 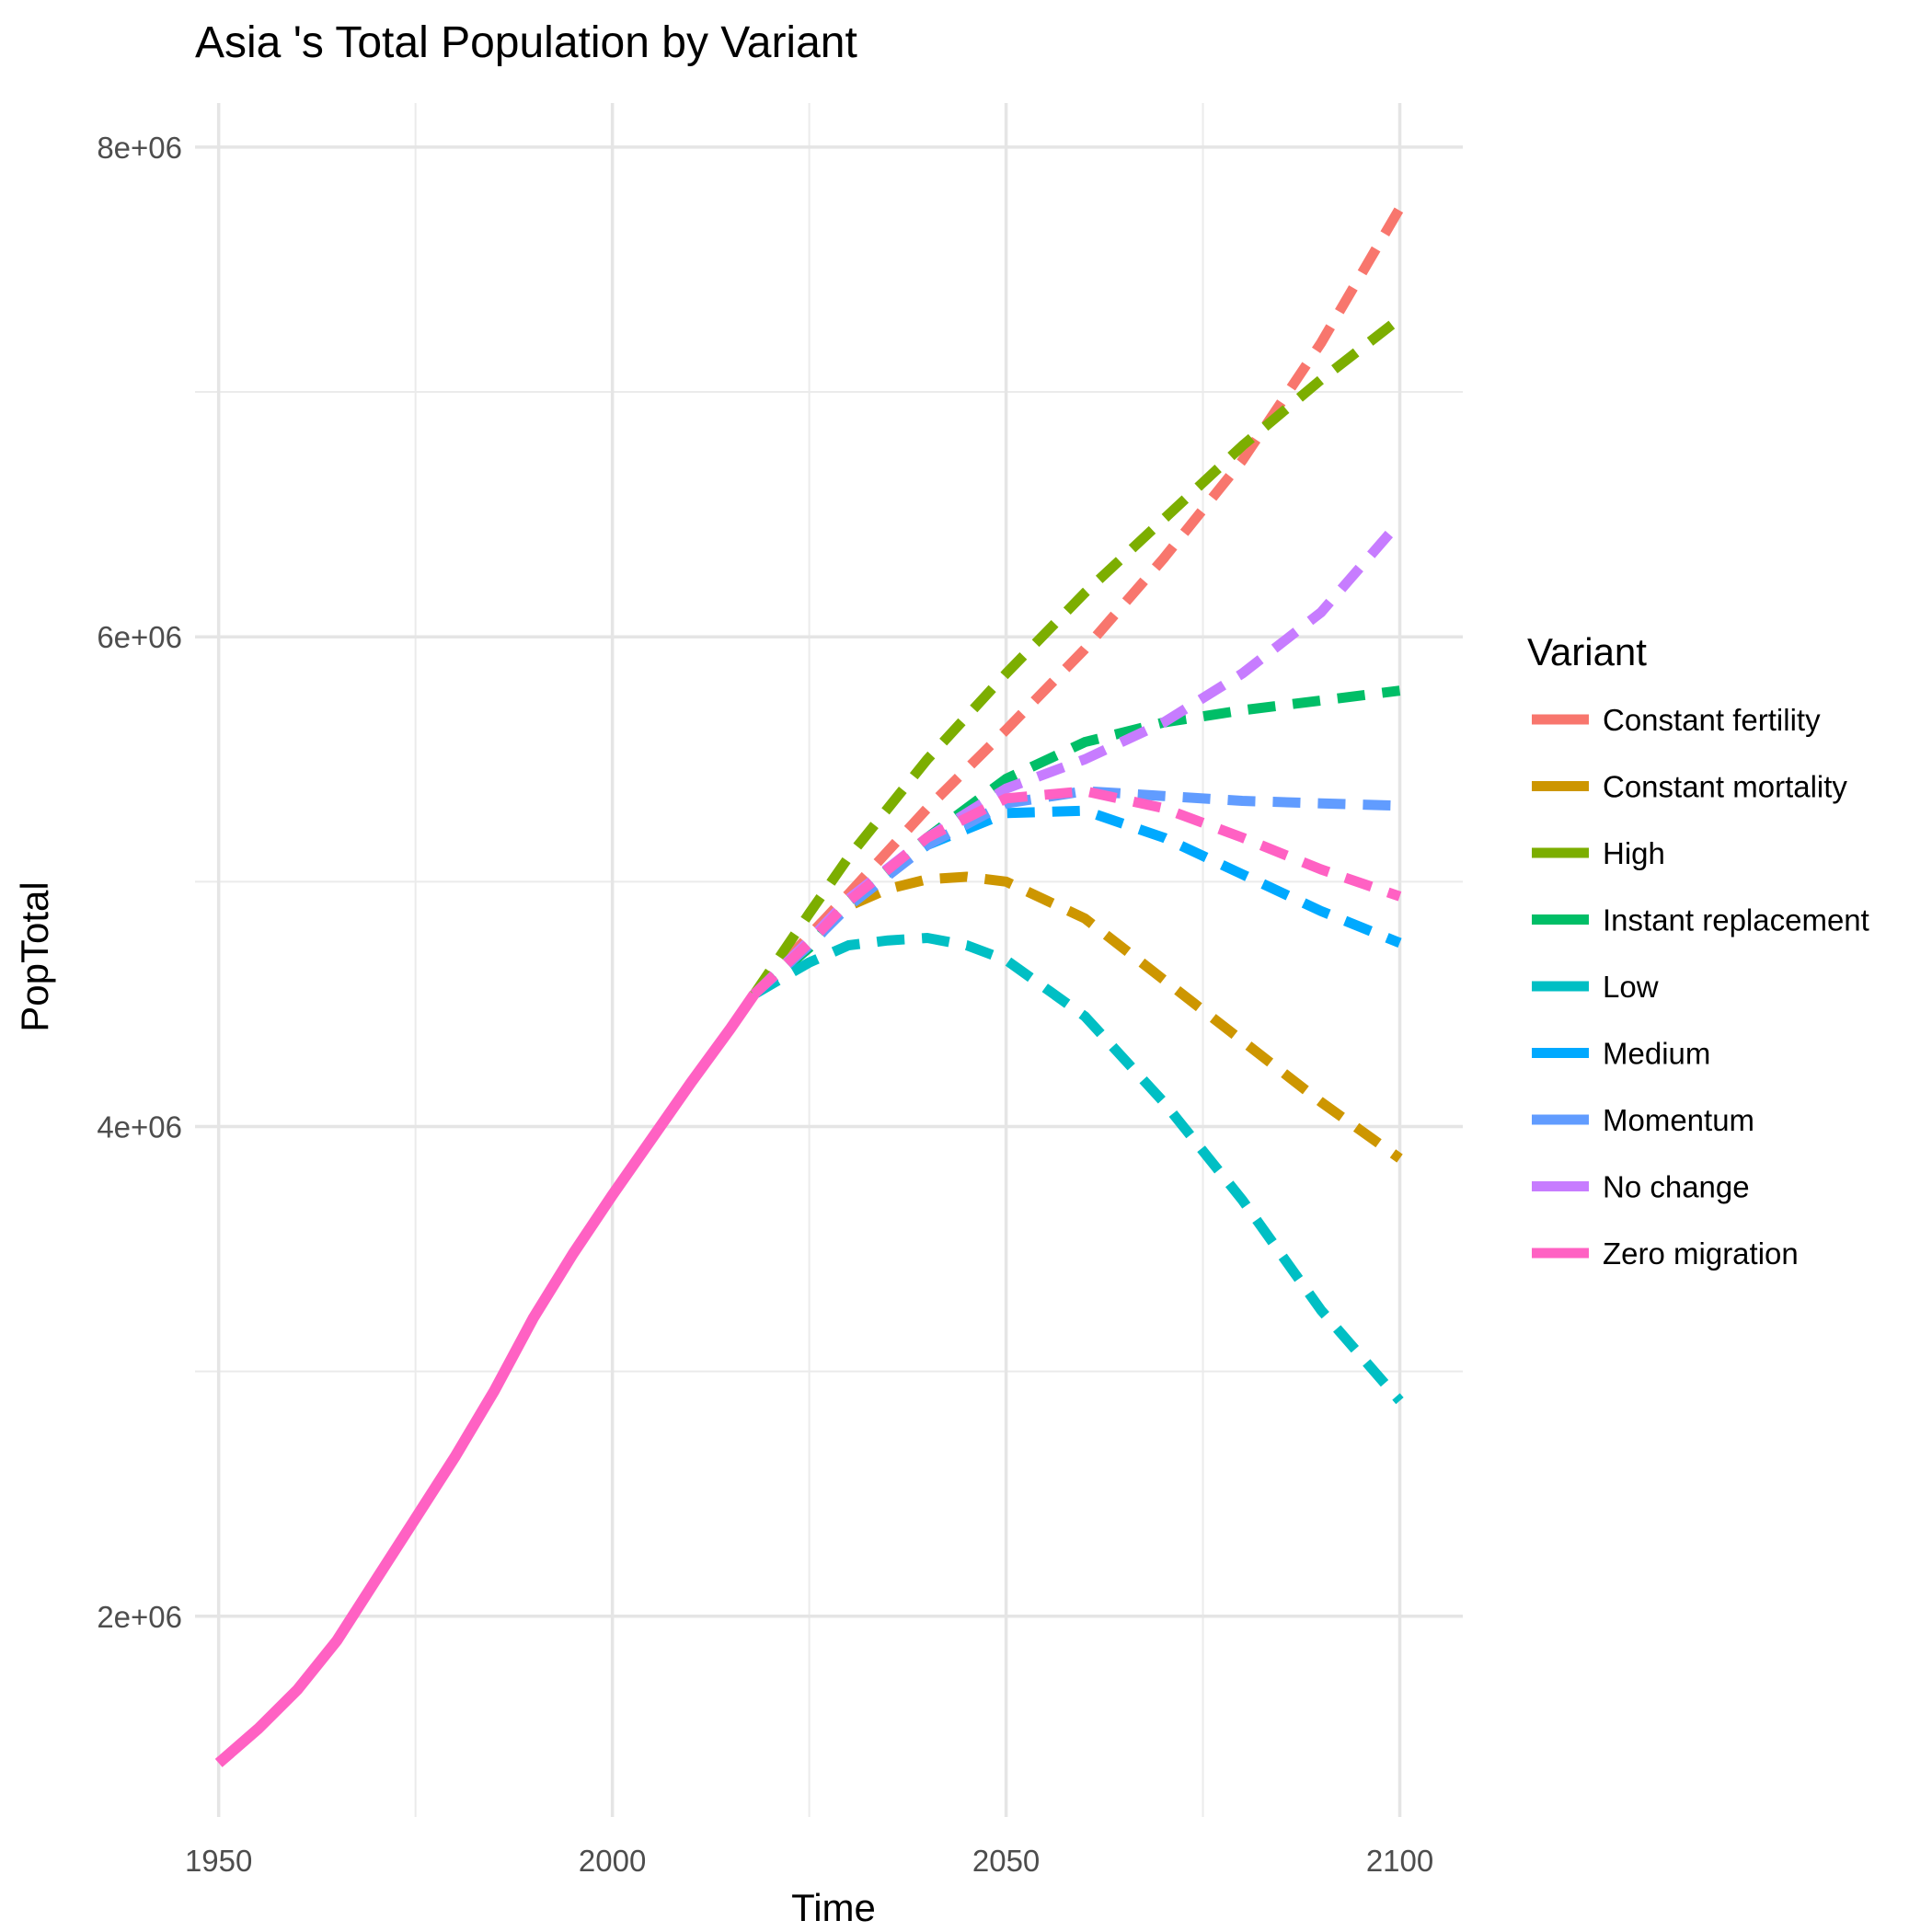 What do you see at coordinates (1006, 1861) in the screenshot?
I see `x-tick-label: 2050` at bounding box center [1006, 1861].